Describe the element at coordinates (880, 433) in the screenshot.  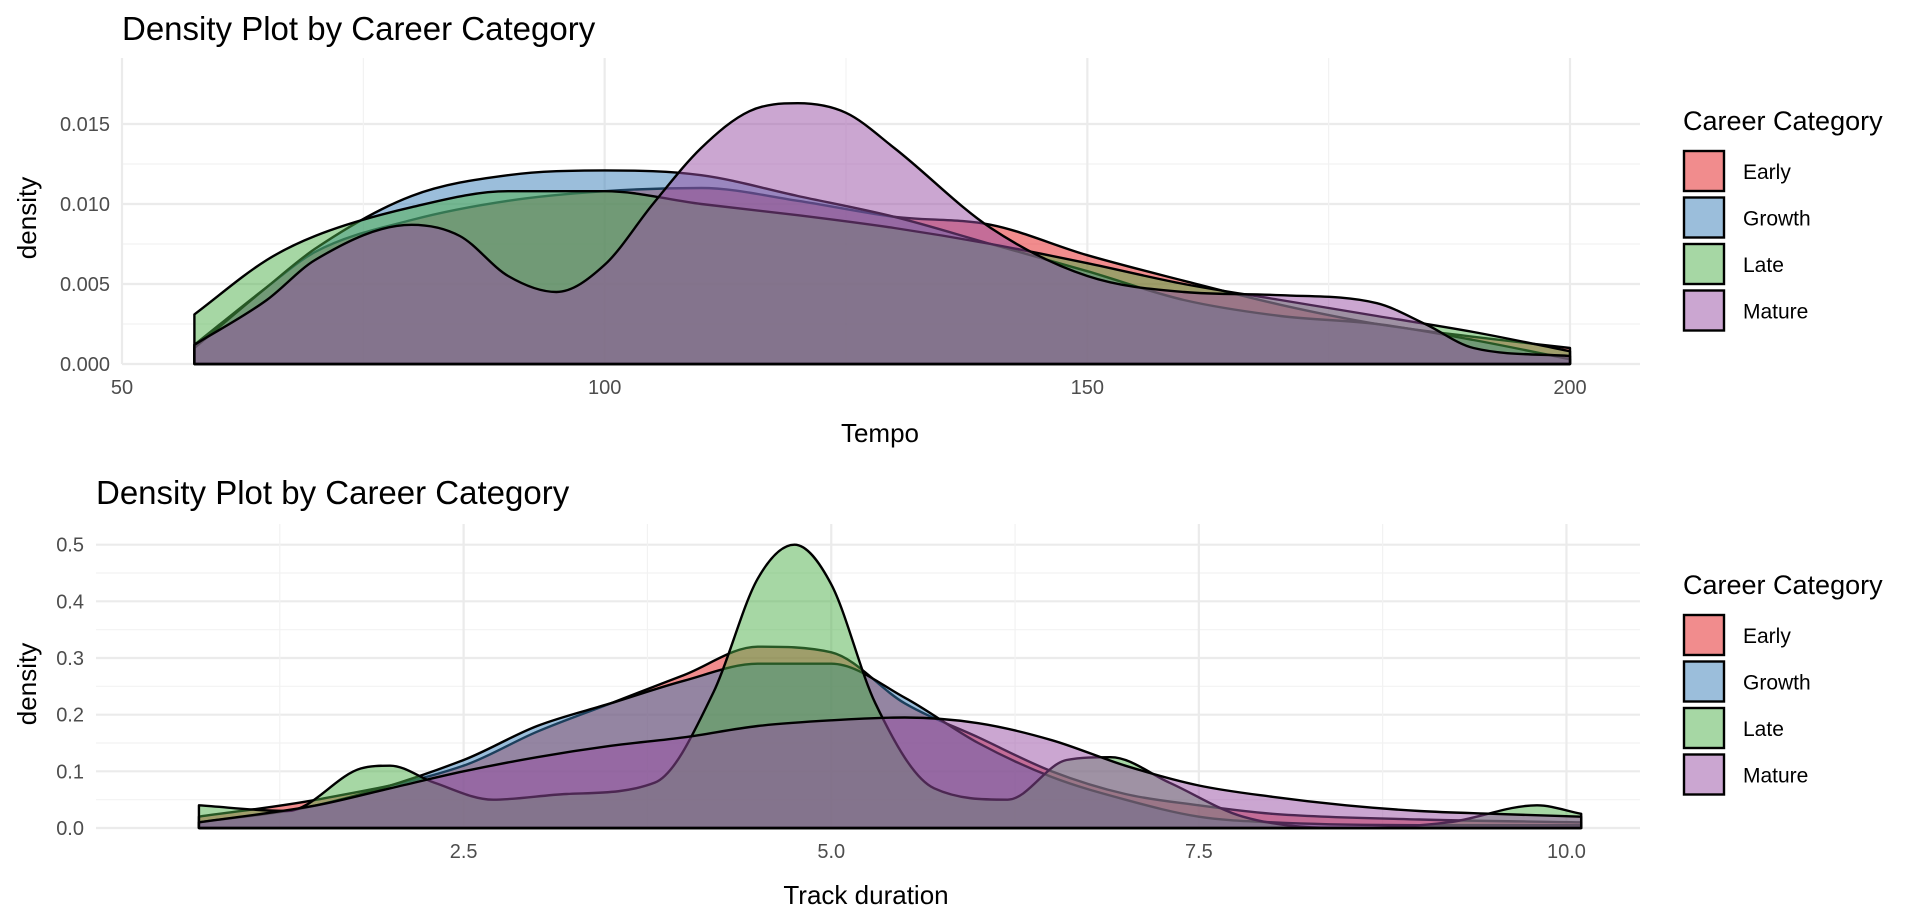
I see `x-axis-title: Tempo` at that location.